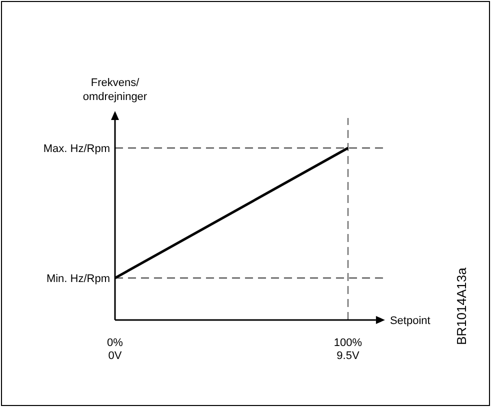 The image size is (491, 407). What do you see at coordinates (348, 356) in the screenshot?
I see `x2-tick-label: 9.5V` at bounding box center [348, 356].